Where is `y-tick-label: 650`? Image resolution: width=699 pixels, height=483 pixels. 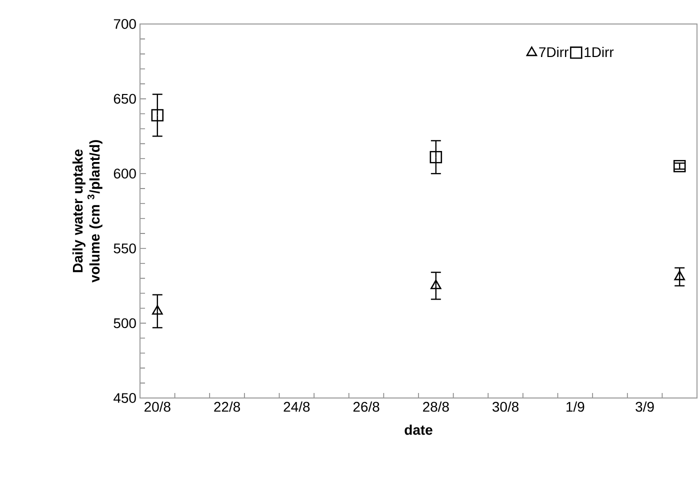 y-tick-label: 650 is located at coordinates (125, 99).